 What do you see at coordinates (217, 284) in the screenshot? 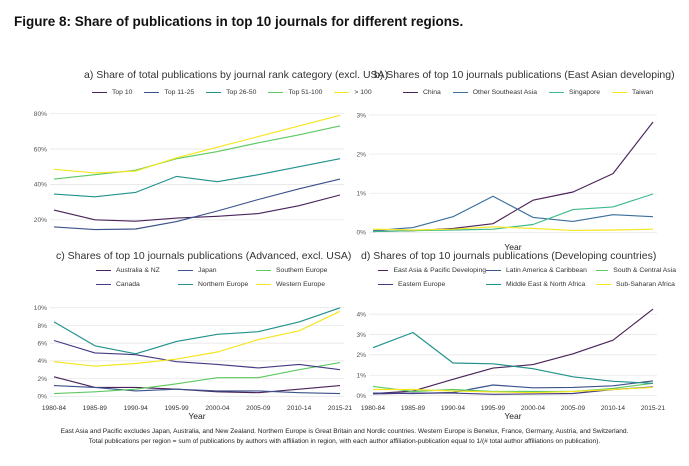
I see `legend-item: Northern Europe` at bounding box center [217, 284].